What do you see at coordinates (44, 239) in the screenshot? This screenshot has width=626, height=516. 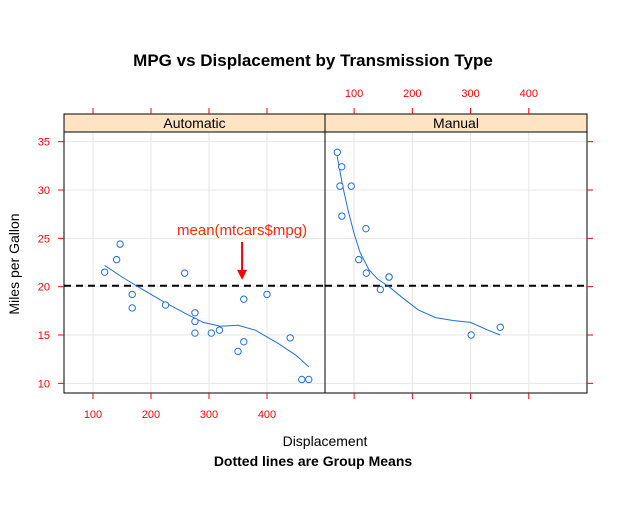 I see `y-tick-label: 25` at bounding box center [44, 239].